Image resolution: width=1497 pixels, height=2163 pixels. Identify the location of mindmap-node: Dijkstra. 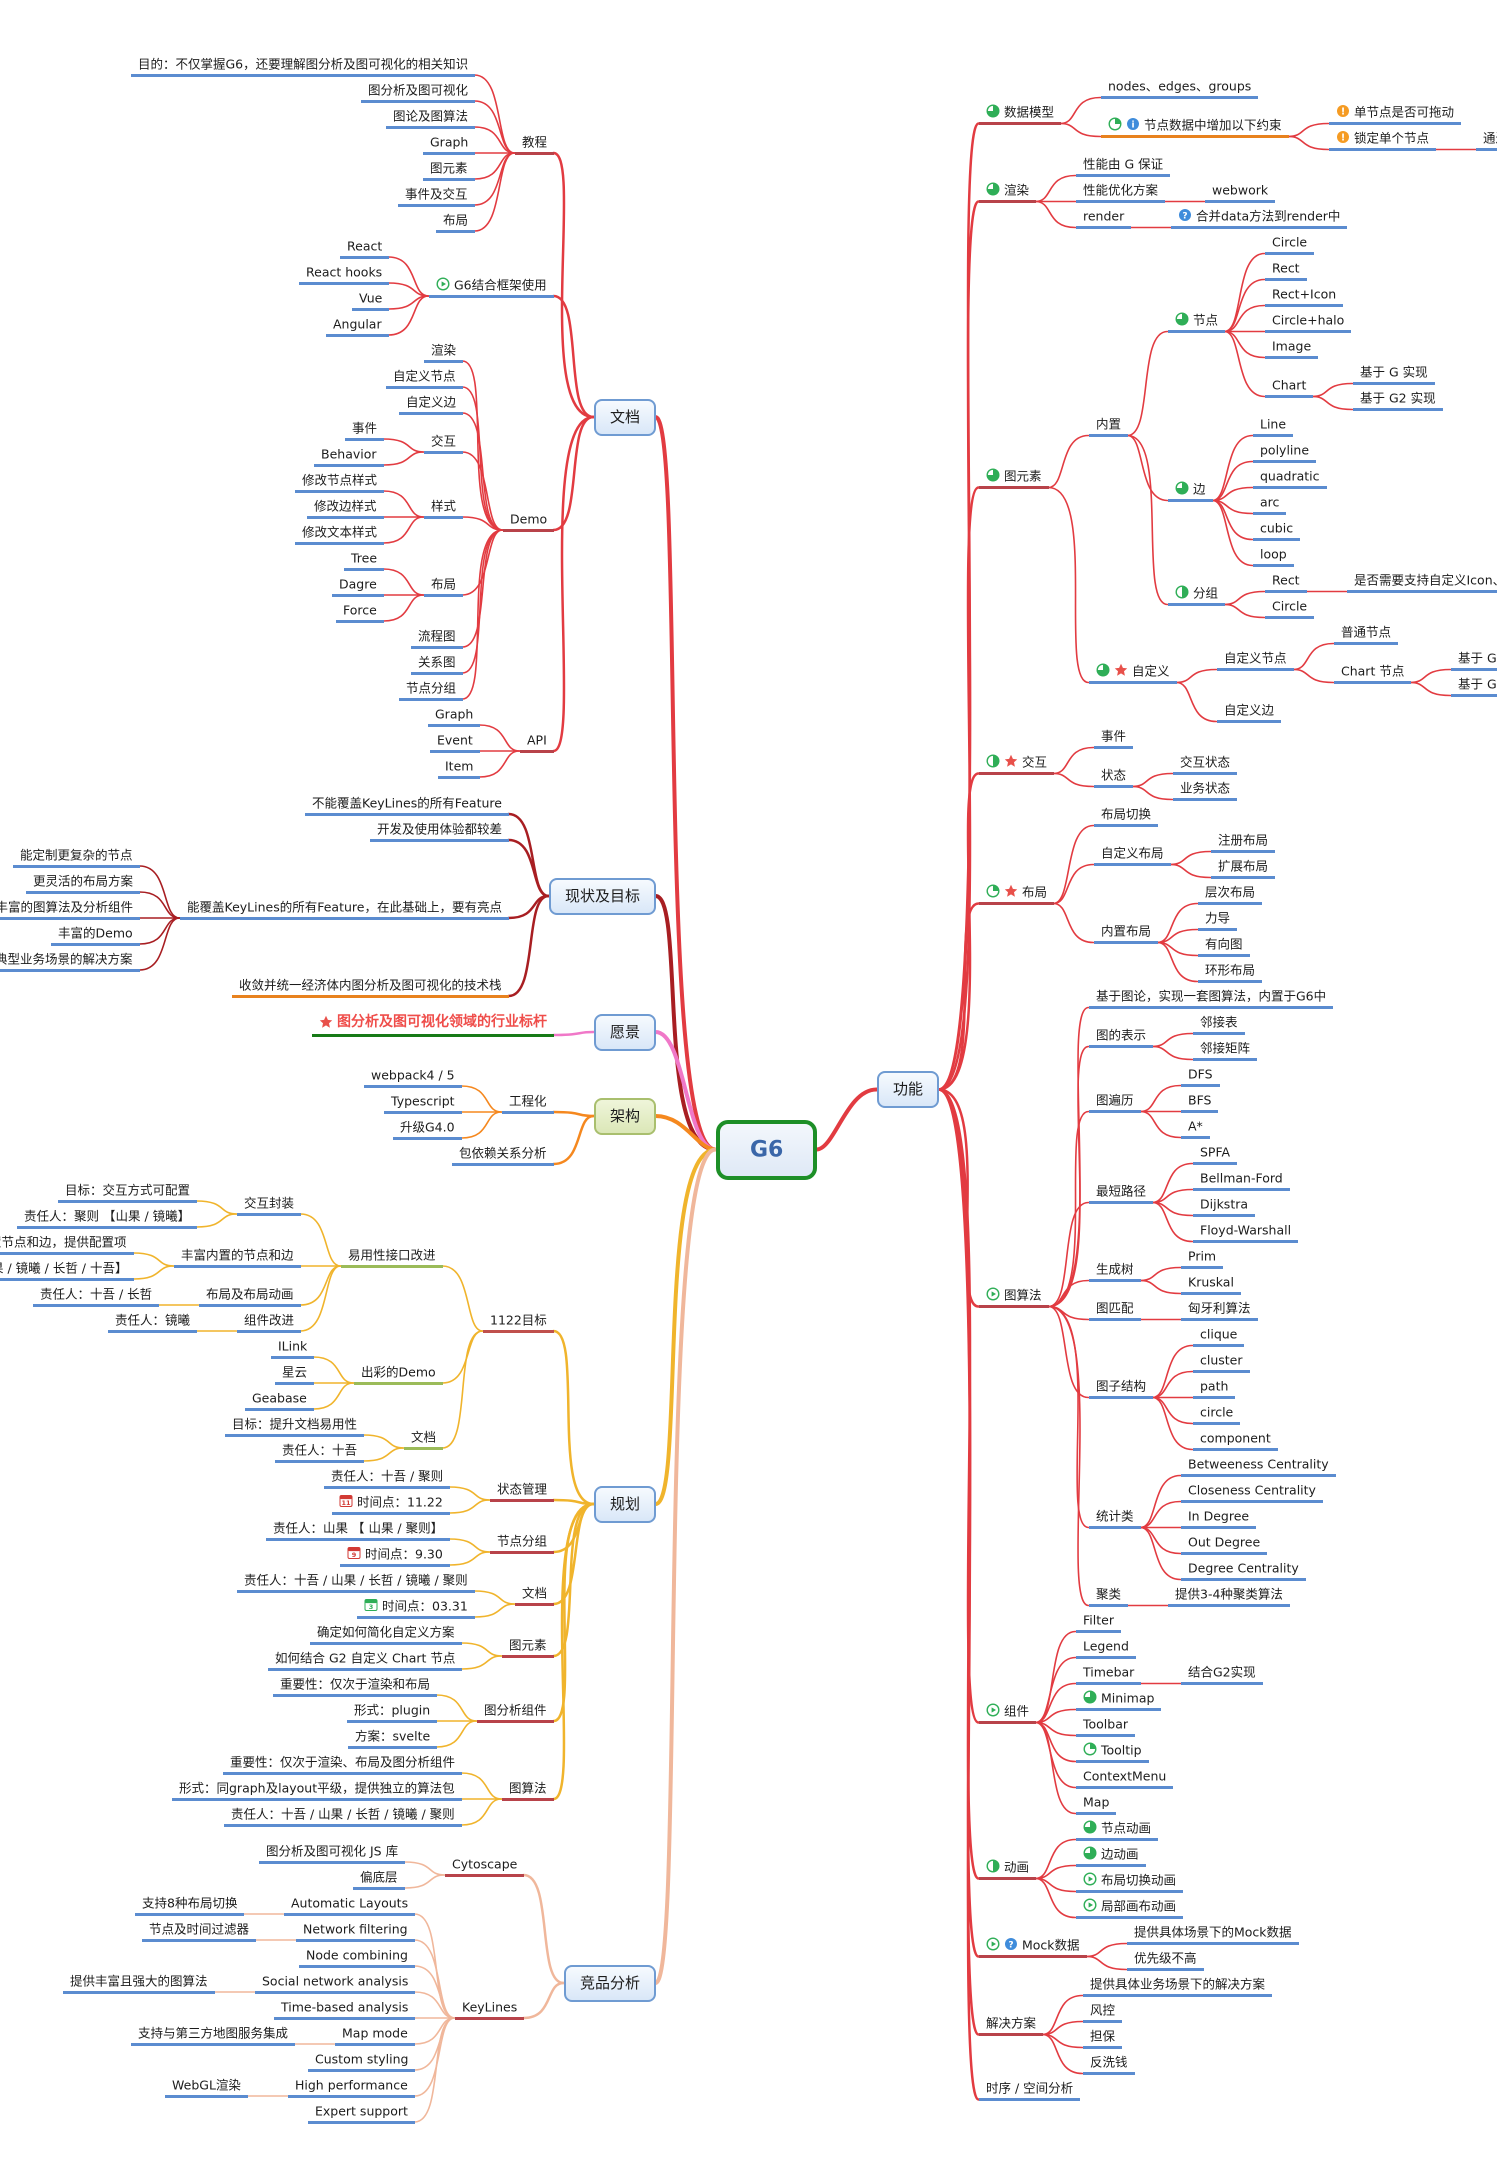
(1224, 1207).